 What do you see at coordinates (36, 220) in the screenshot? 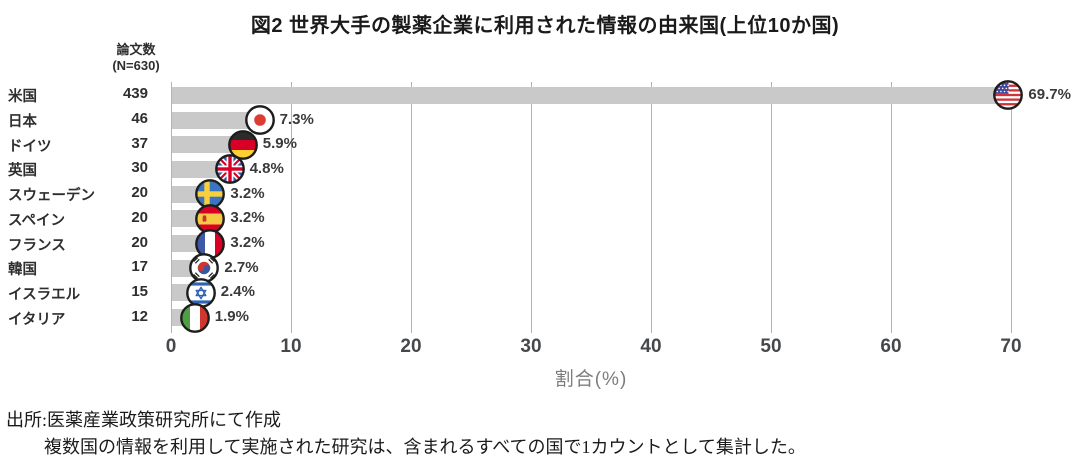
I see `country-label: スペイン` at bounding box center [36, 220].